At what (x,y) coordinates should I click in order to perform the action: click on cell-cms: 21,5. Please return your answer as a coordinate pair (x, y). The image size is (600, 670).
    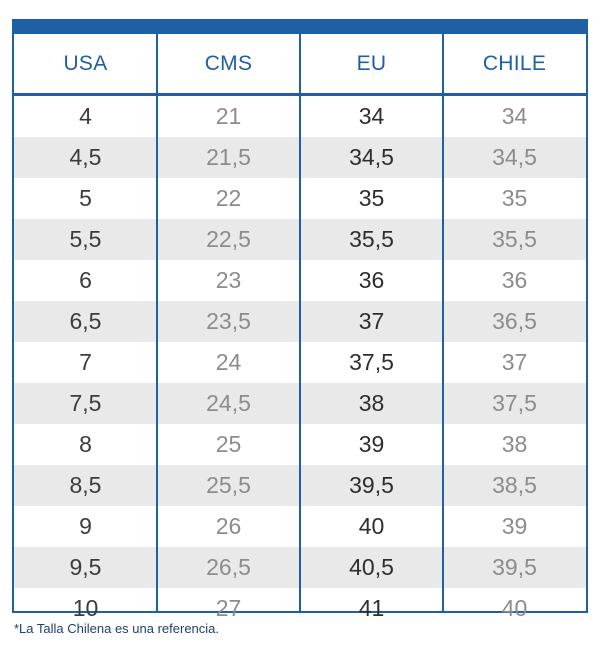
    Looking at the image, I should click on (228, 157).